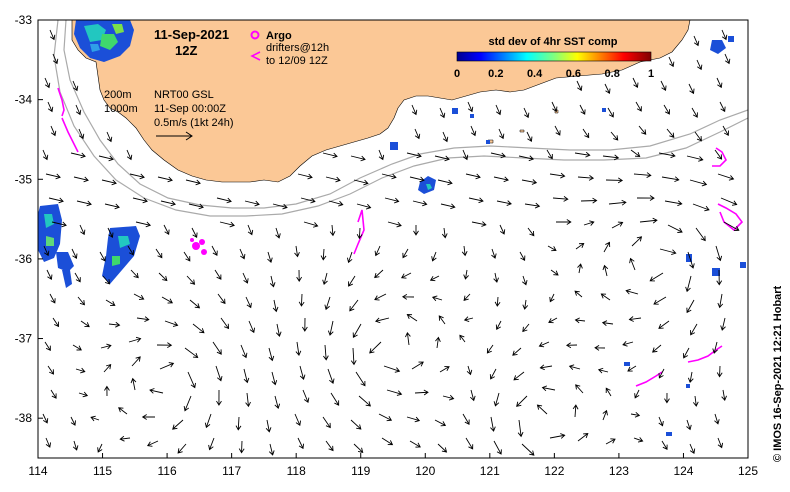 Image resolution: width=790 pixels, height=492 pixels. What do you see at coordinates (778, 373) in the screenshot?
I see `credit: © IMOS 16-Sep-2021 12:21 Hobart` at bounding box center [778, 373].